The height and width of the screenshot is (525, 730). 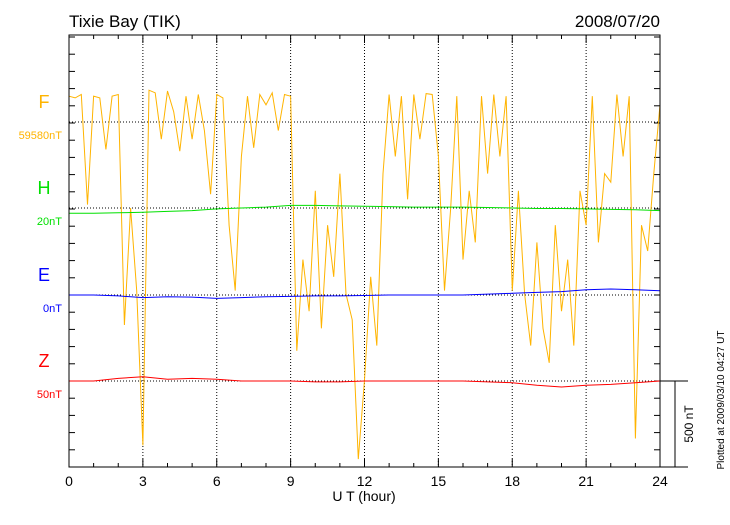 What do you see at coordinates (365, 293) in the screenshot?
I see `series-line-E` at bounding box center [365, 293].